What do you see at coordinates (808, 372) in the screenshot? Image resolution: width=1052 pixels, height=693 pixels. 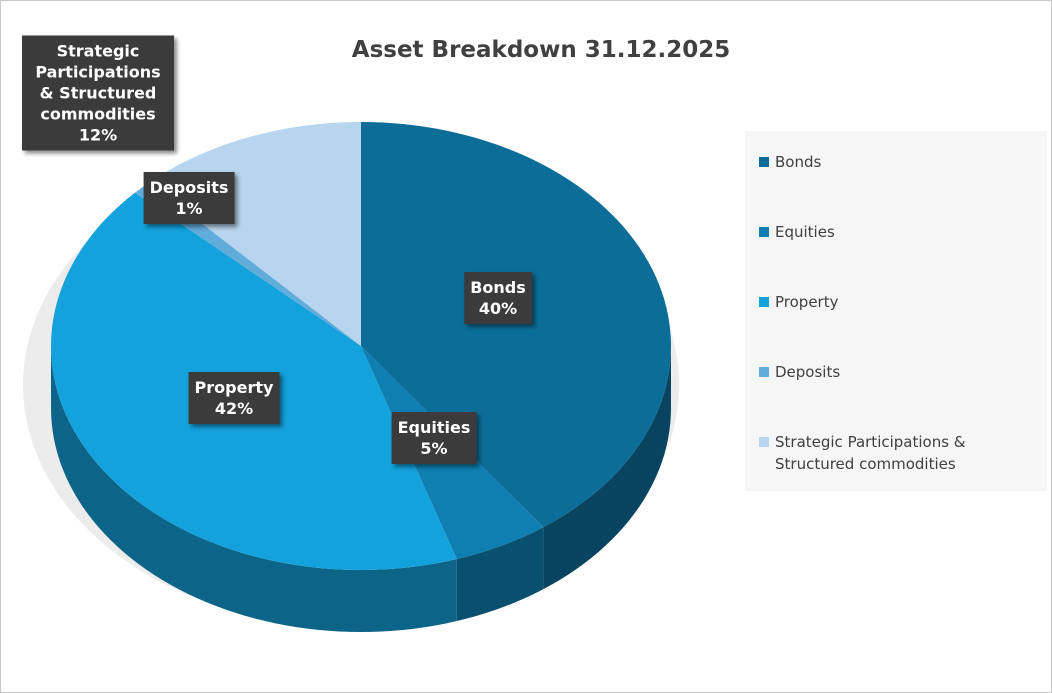 I see `legend-label: Deposits` at bounding box center [808, 372].